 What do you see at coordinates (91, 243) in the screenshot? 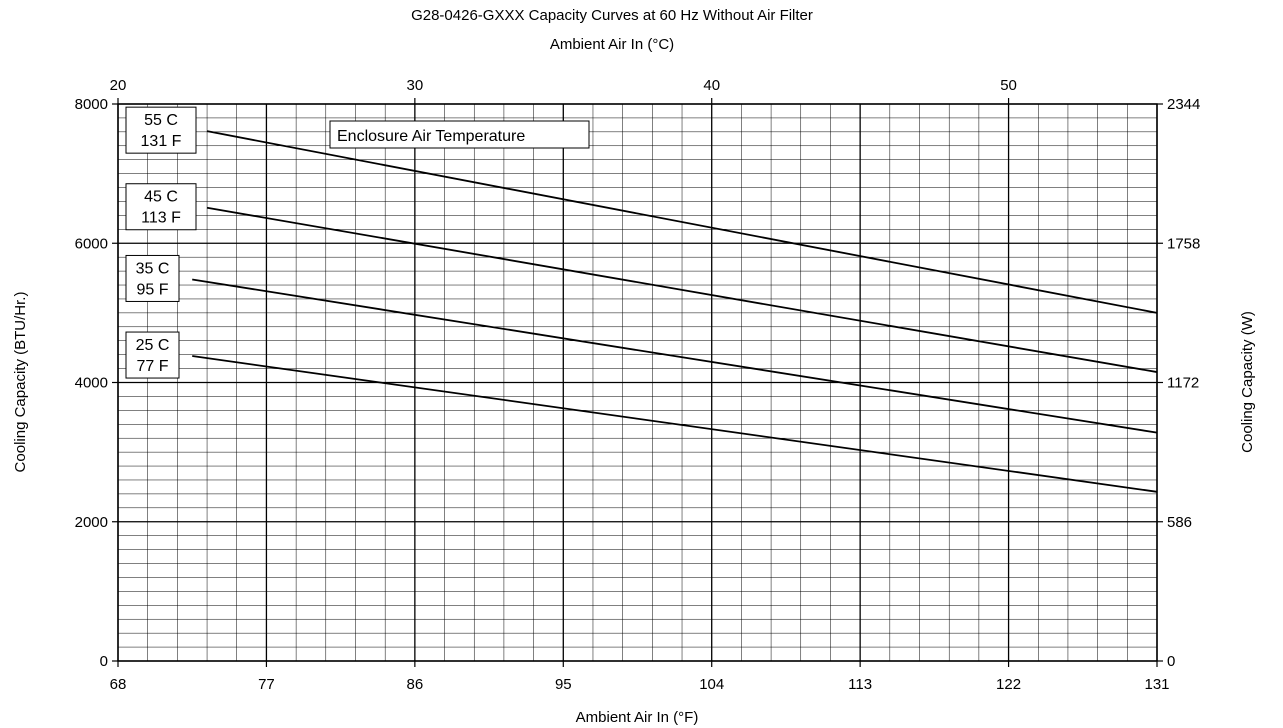
I see `y-tick-label: 6000` at bounding box center [91, 243].